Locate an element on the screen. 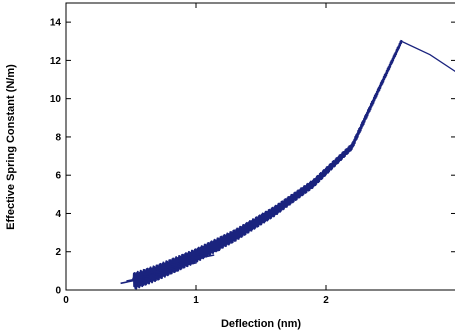  y-tick-label: 6 is located at coordinates (58, 176).